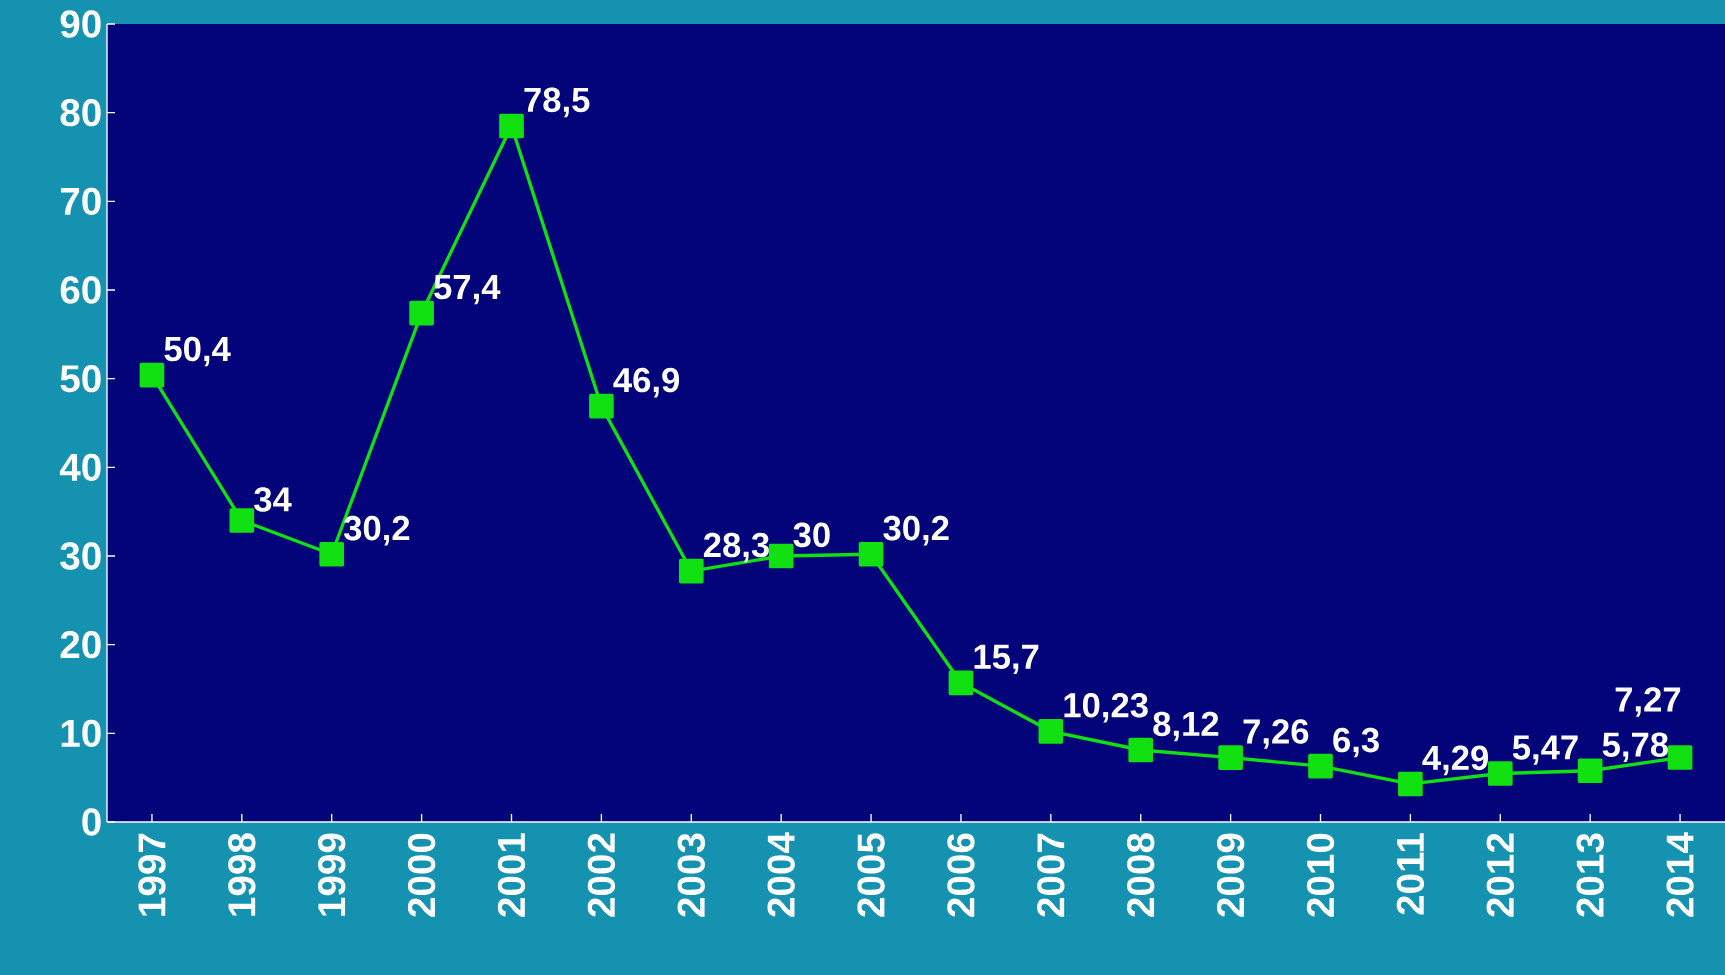  I want to click on data-label: 15,7, so click(1006, 659).